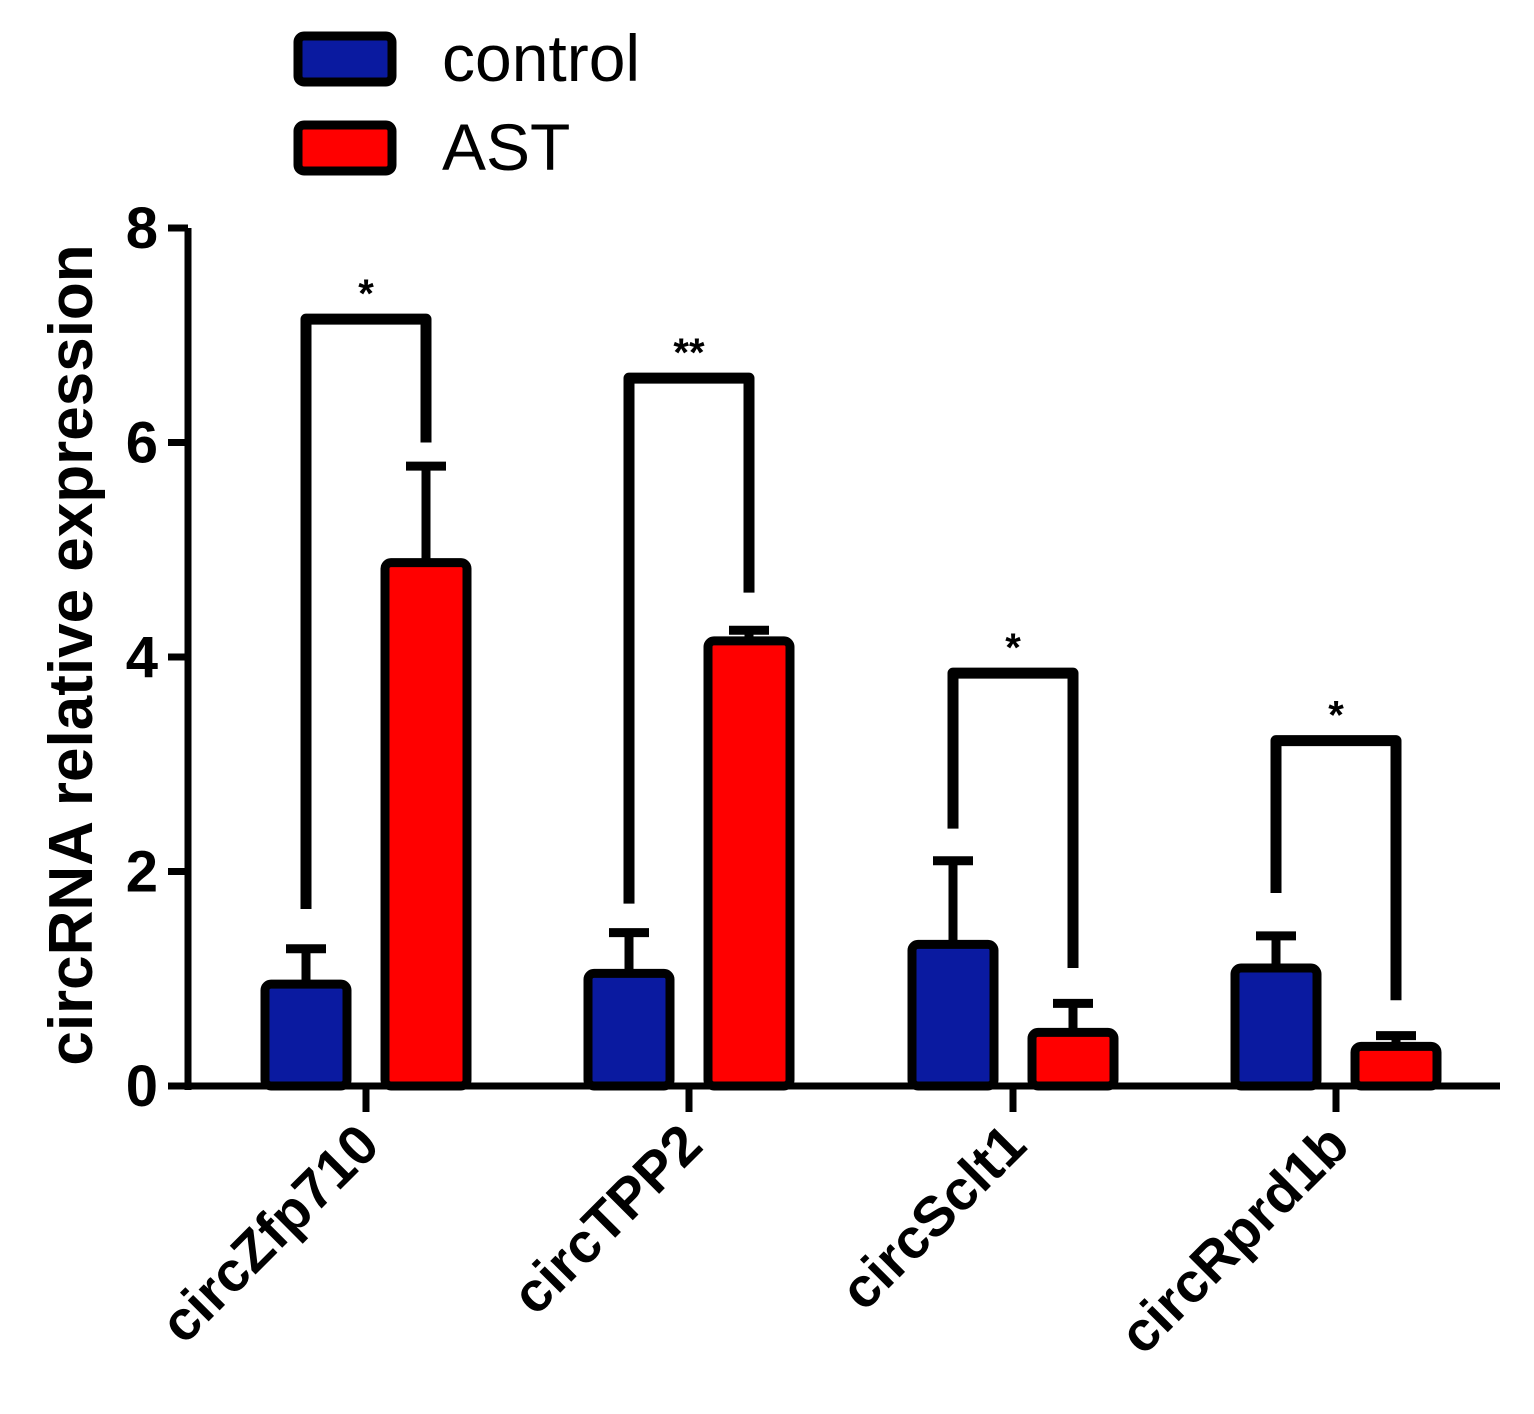  What do you see at coordinates (142, 228) in the screenshot?
I see `y-tick-label-8: 8` at bounding box center [142, 228].